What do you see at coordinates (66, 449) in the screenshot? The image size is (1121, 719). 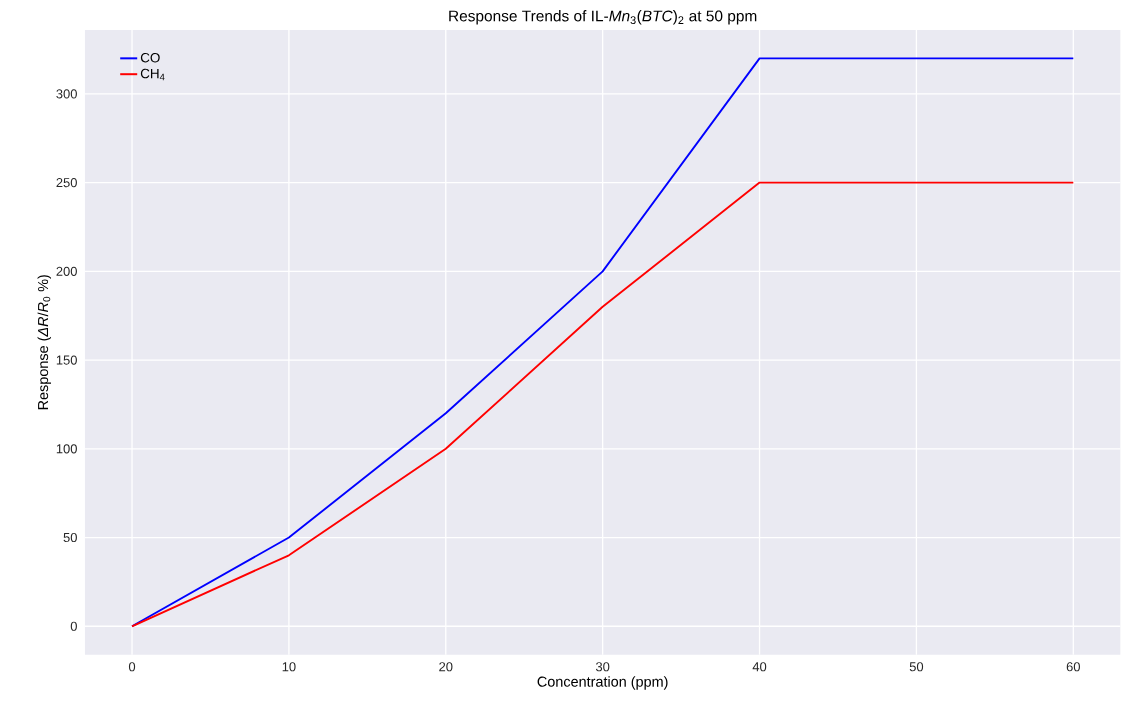 I see `y-tick-label: 100` at bounding box center [66, 449].